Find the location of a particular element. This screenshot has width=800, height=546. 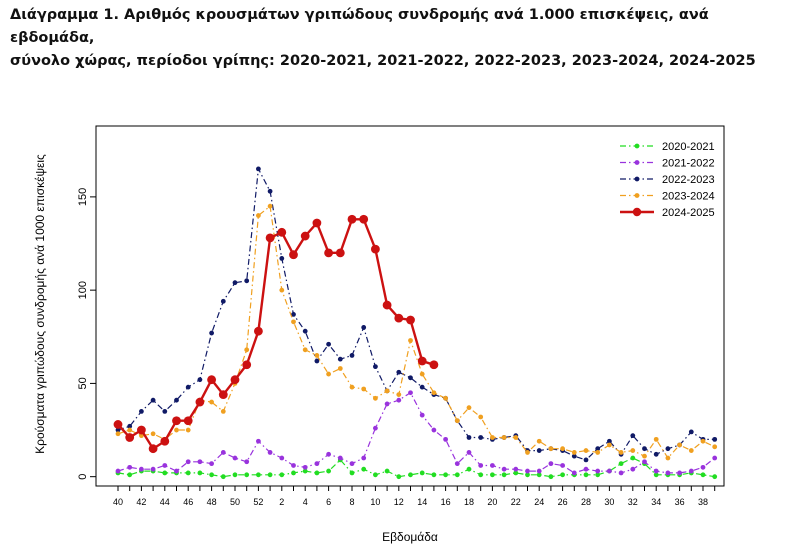

legend-item: 2020-2021 is located at coordinates (667, 147).